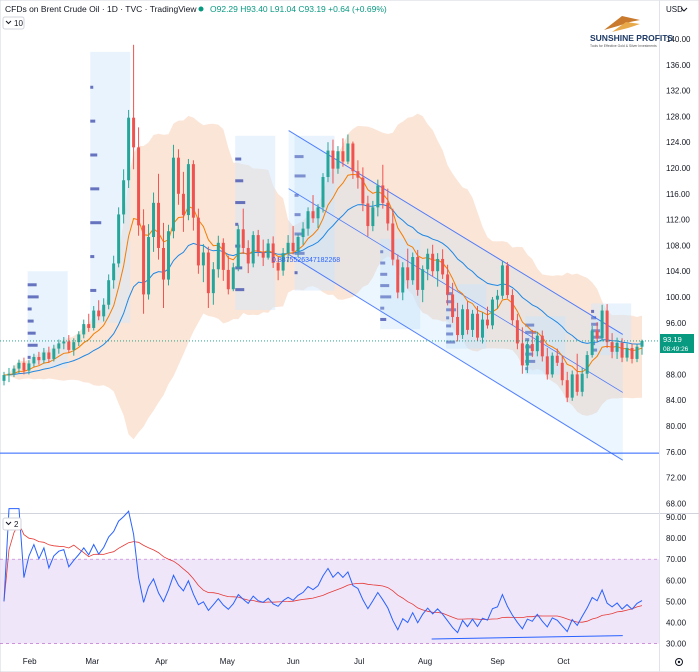  Describe the element at coordinates (13, 23) in the screenshot. I see `main-indicator-collapse: 10` at that location.